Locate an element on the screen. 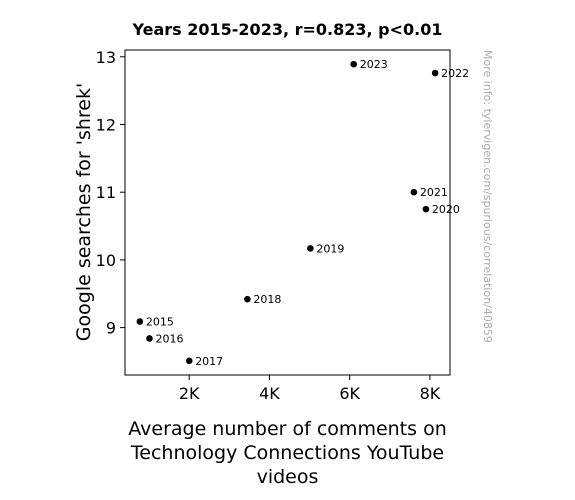 This screenshot has width=575, height=500. x-tick-label: 8K is located at coordinates (430, 393).